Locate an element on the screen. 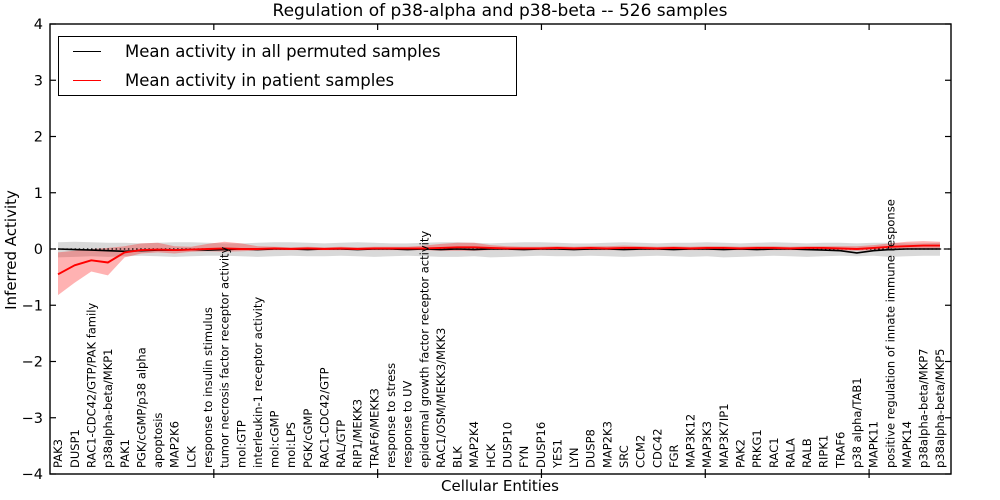 The image size is (1000, 500). x-category-label: PGK/cGMP/p38 alpha is located at coordinates (141, 407).